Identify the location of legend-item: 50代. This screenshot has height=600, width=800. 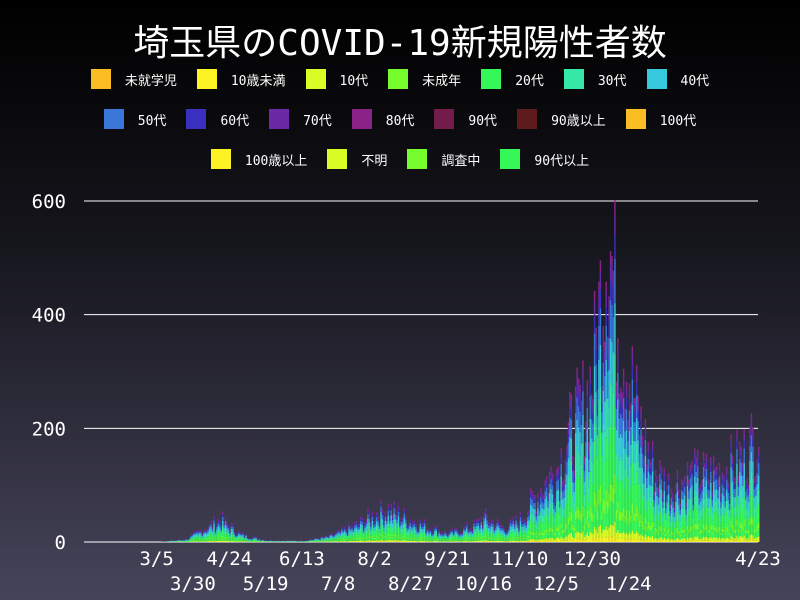
(134, 119).